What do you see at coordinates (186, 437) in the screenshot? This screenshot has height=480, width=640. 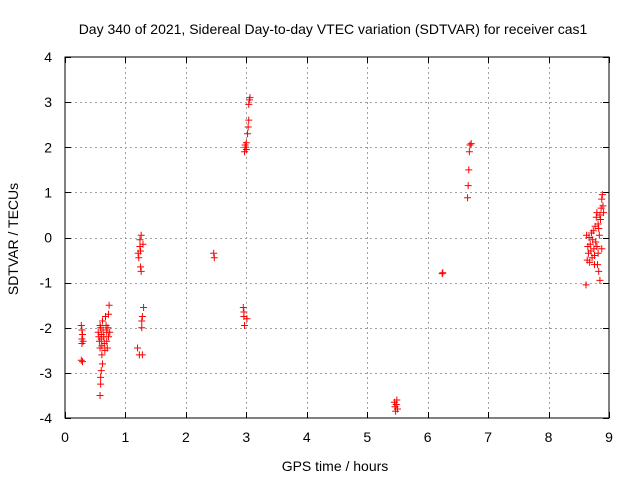 I see `x-tick-label: 2` at bounding box center [186, 437].